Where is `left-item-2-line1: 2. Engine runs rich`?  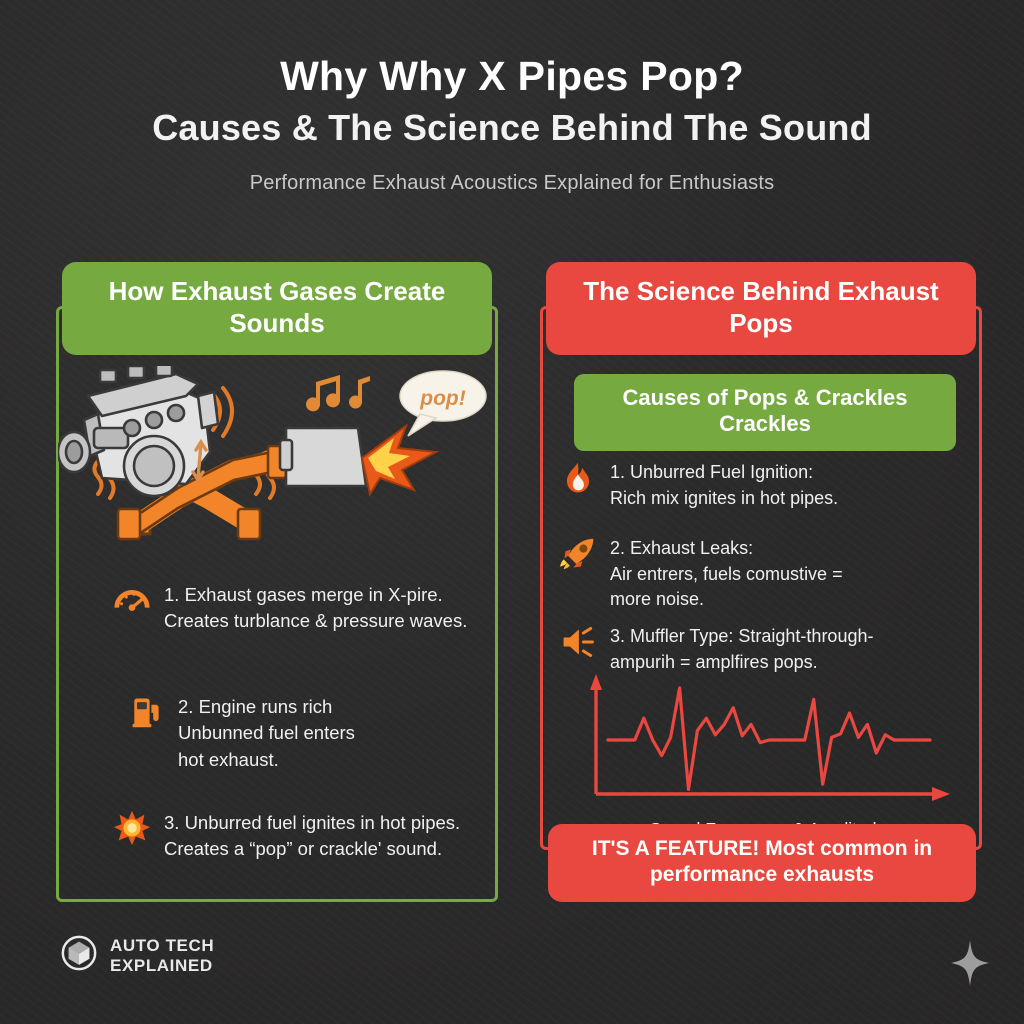
left-item-2-line1: 2. Engine runs rich is located at coordinates (255, 706).